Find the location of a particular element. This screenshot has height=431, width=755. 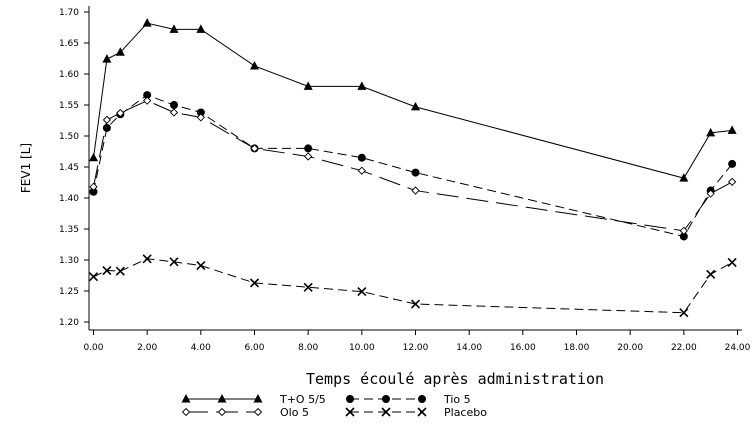

series-line-x is located at coordinates (413, 286).